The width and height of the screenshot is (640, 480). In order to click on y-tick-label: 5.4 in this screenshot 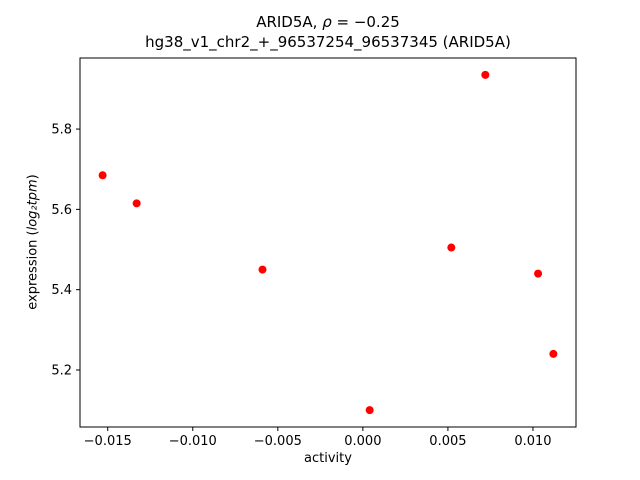, I will do `click(61, 290)`.